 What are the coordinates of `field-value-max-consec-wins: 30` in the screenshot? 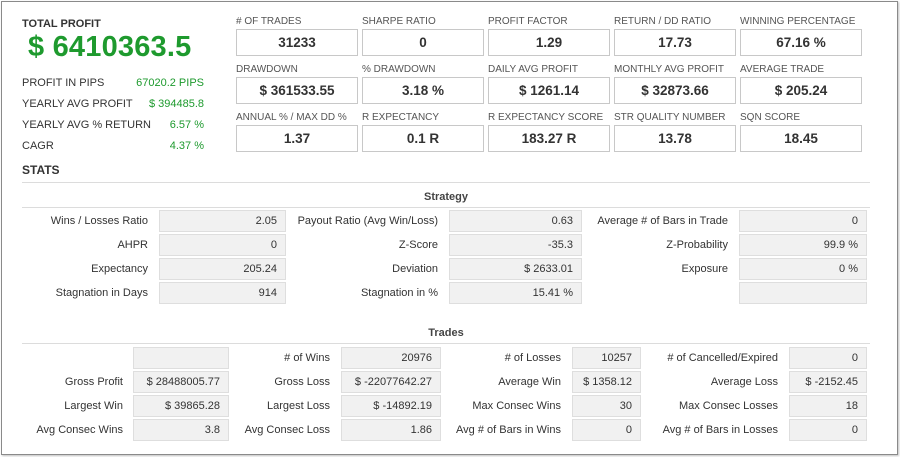 It's located at (606, 406).